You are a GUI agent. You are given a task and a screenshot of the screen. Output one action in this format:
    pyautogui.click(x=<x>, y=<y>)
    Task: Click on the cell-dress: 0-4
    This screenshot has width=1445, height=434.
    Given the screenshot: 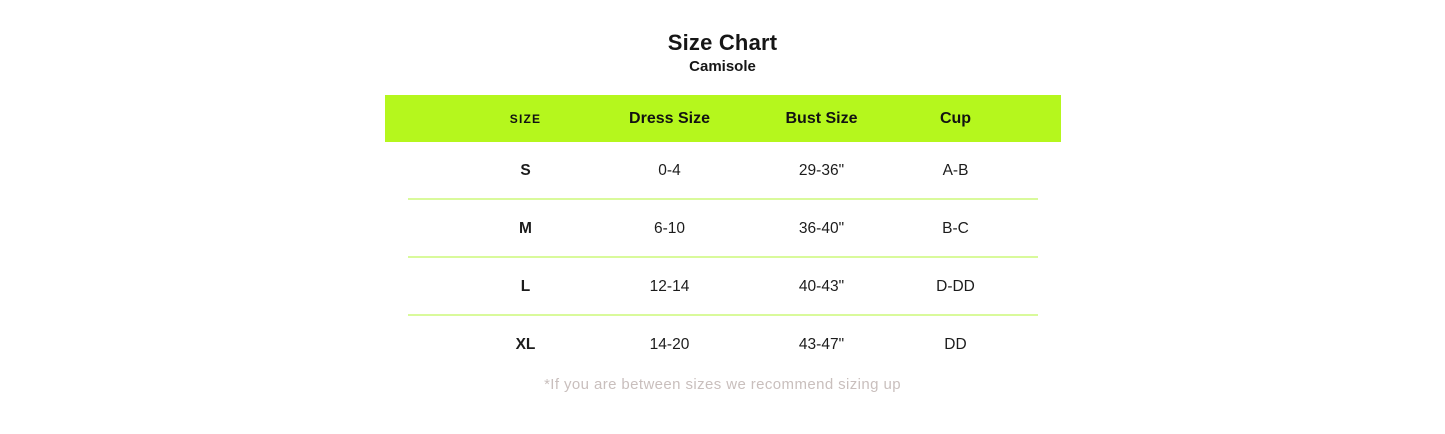 What is the action you would take?
    pyautogui.click(x=669, y=170)
    